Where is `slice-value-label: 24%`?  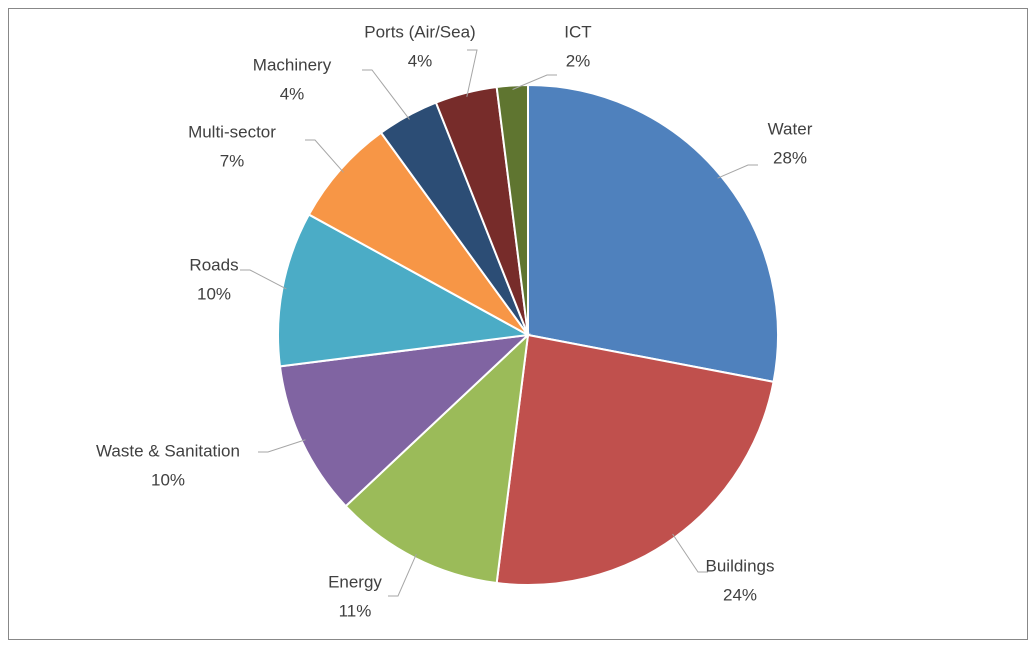
slice-value-label: 24% is located at coordinates (740, 594).